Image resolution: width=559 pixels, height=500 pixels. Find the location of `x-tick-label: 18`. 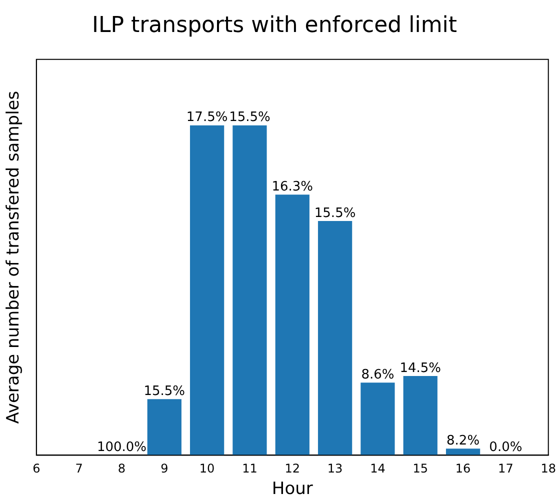

x-tick-label: 18 is located at coordinates (548, 469).